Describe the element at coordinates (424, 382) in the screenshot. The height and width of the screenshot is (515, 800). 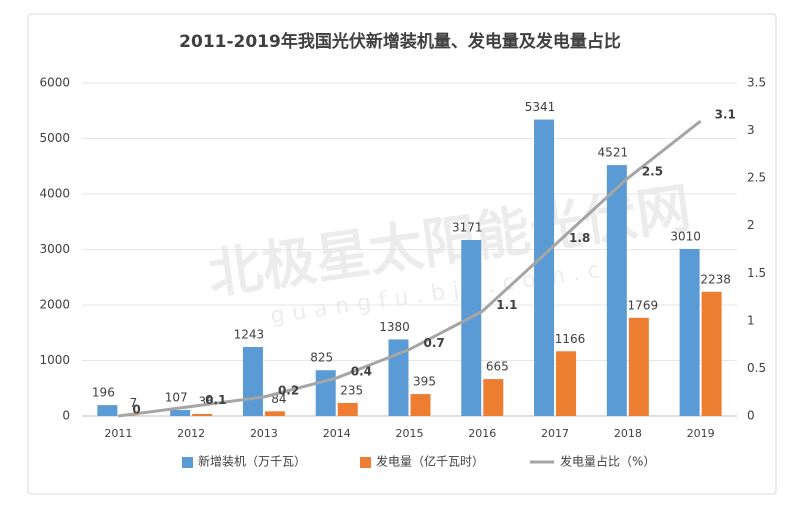
I see `data-label: 395` at that location.